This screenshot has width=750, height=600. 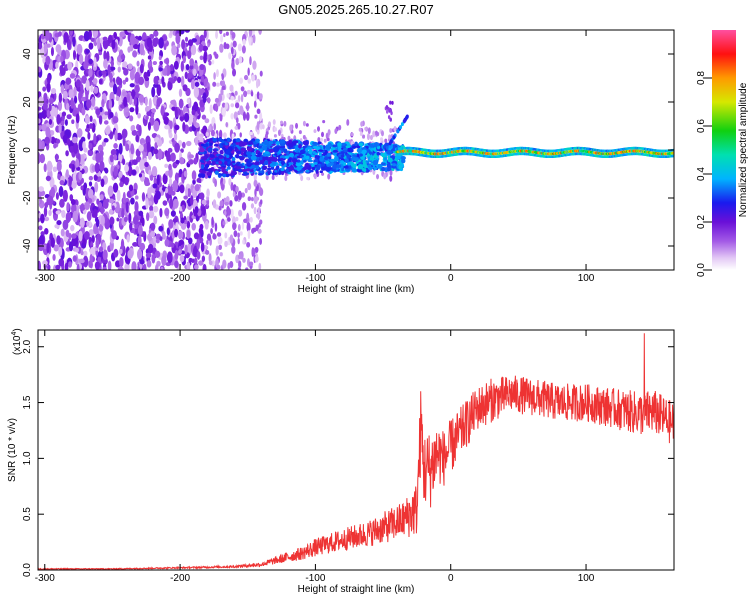 I want to click on spectrogram-x-tick-label: -200, so click(x=180, y=278).